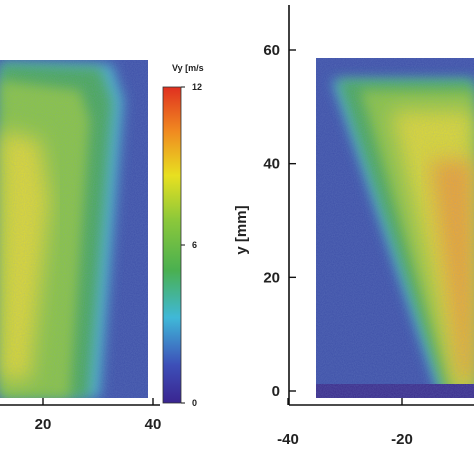 This screenshot has height=474, width=474. Describe the element at coordinates (241, 229) in the screenshot. I see `right-y-axis-title: y [mm]` at that location.